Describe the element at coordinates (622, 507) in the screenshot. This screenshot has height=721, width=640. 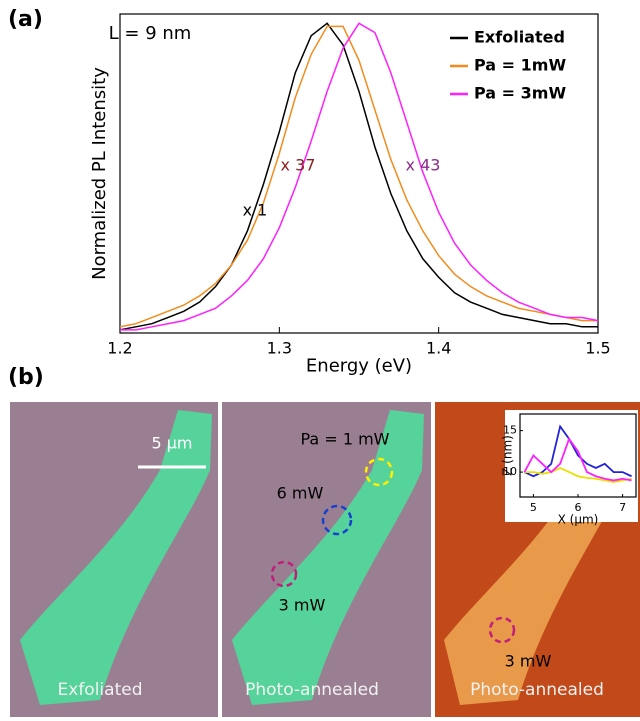
I see `x-tick-label: 7` at that location.